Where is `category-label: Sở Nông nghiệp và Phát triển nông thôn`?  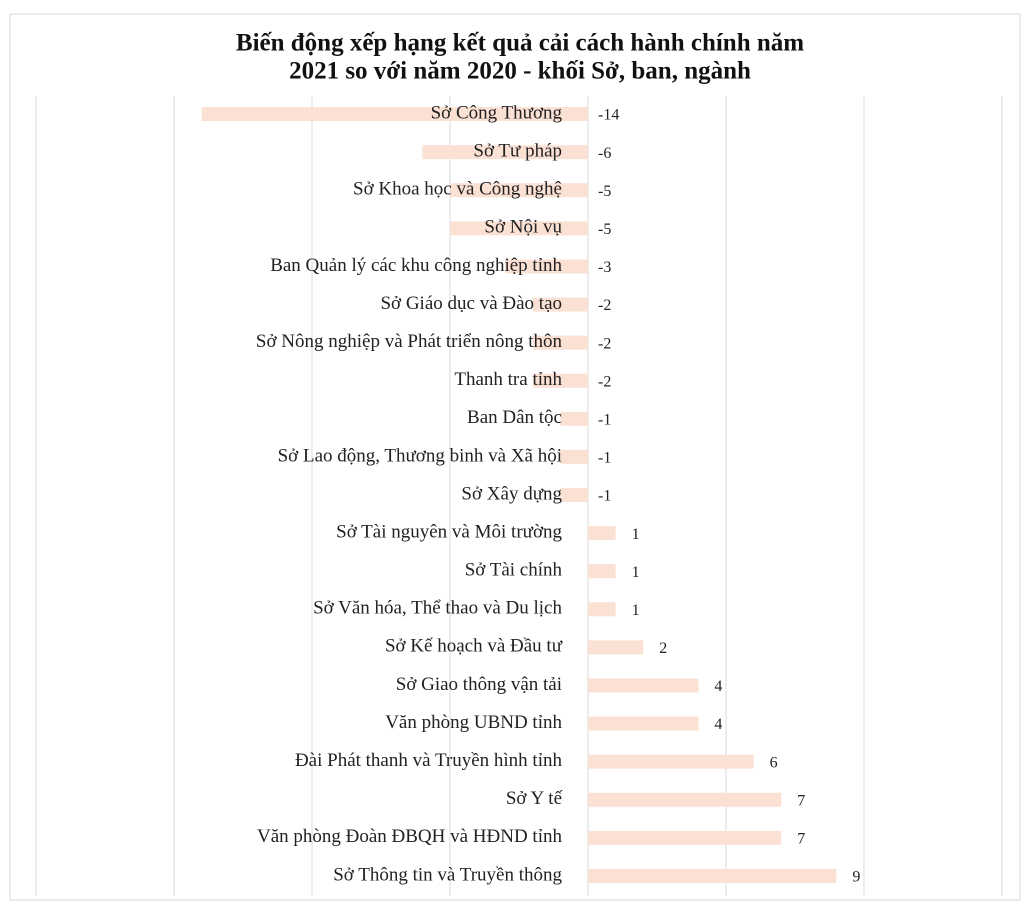
category-label: Sở Nông nghiệp và Phát triển nông thôn is located at coordinates (409, 341).